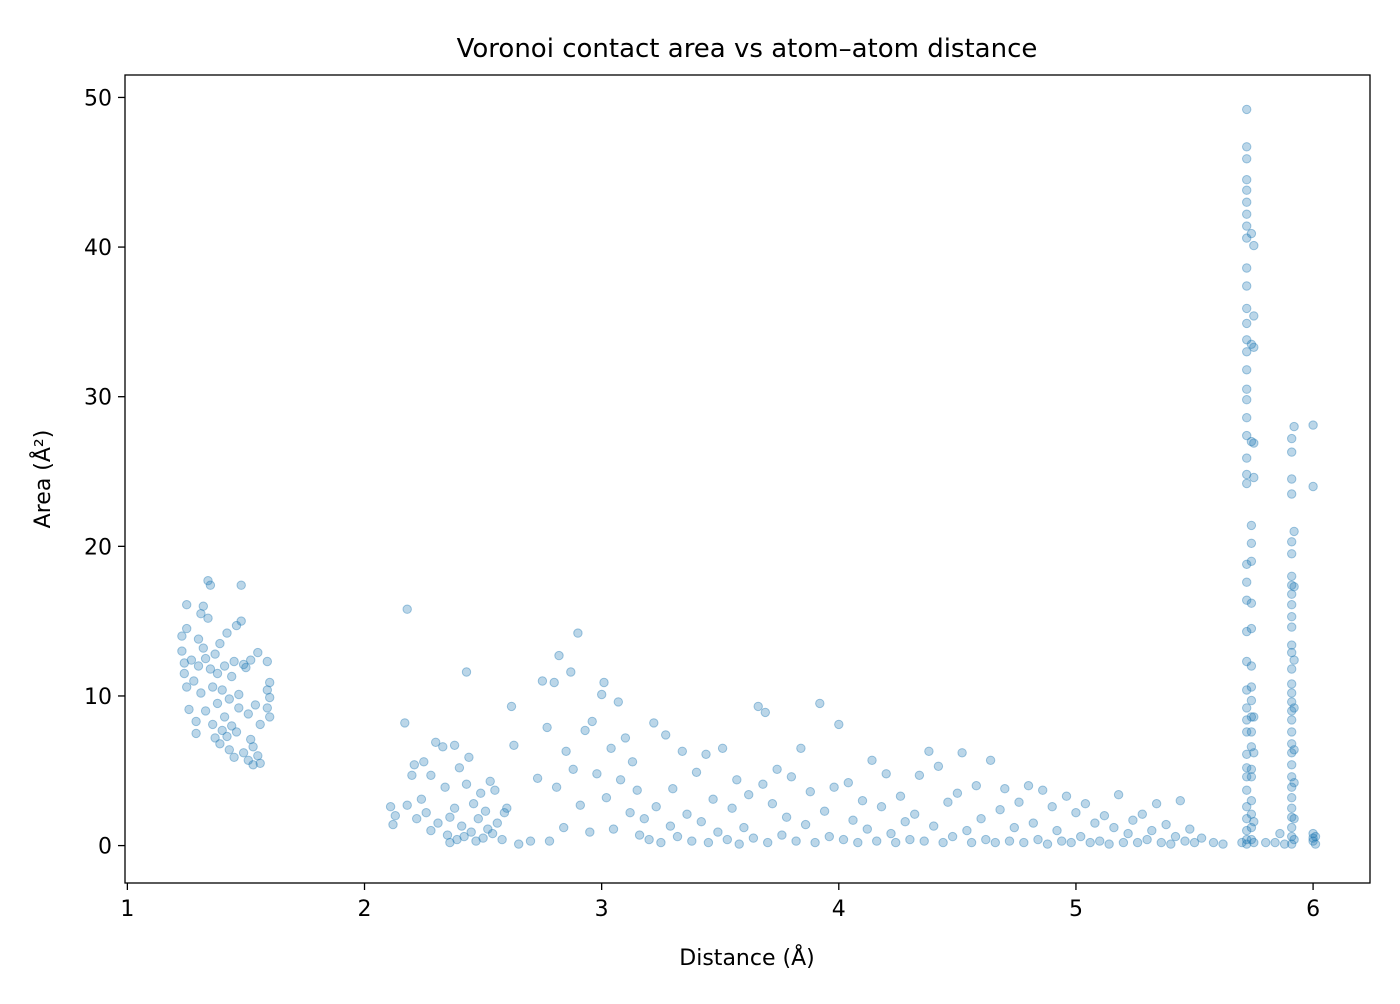 This screenshot has height=1004, width=1400. I want to click on y-tick-label: 40, so click(98, 248).